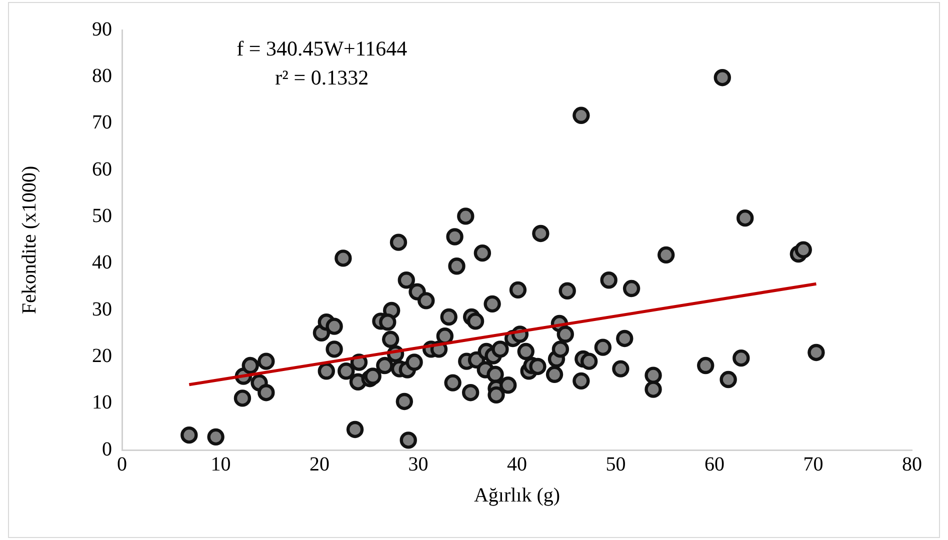  Describe the element at coordinates (320, 464) in the screenshot. I see `x-tick-label: 20` at that location.